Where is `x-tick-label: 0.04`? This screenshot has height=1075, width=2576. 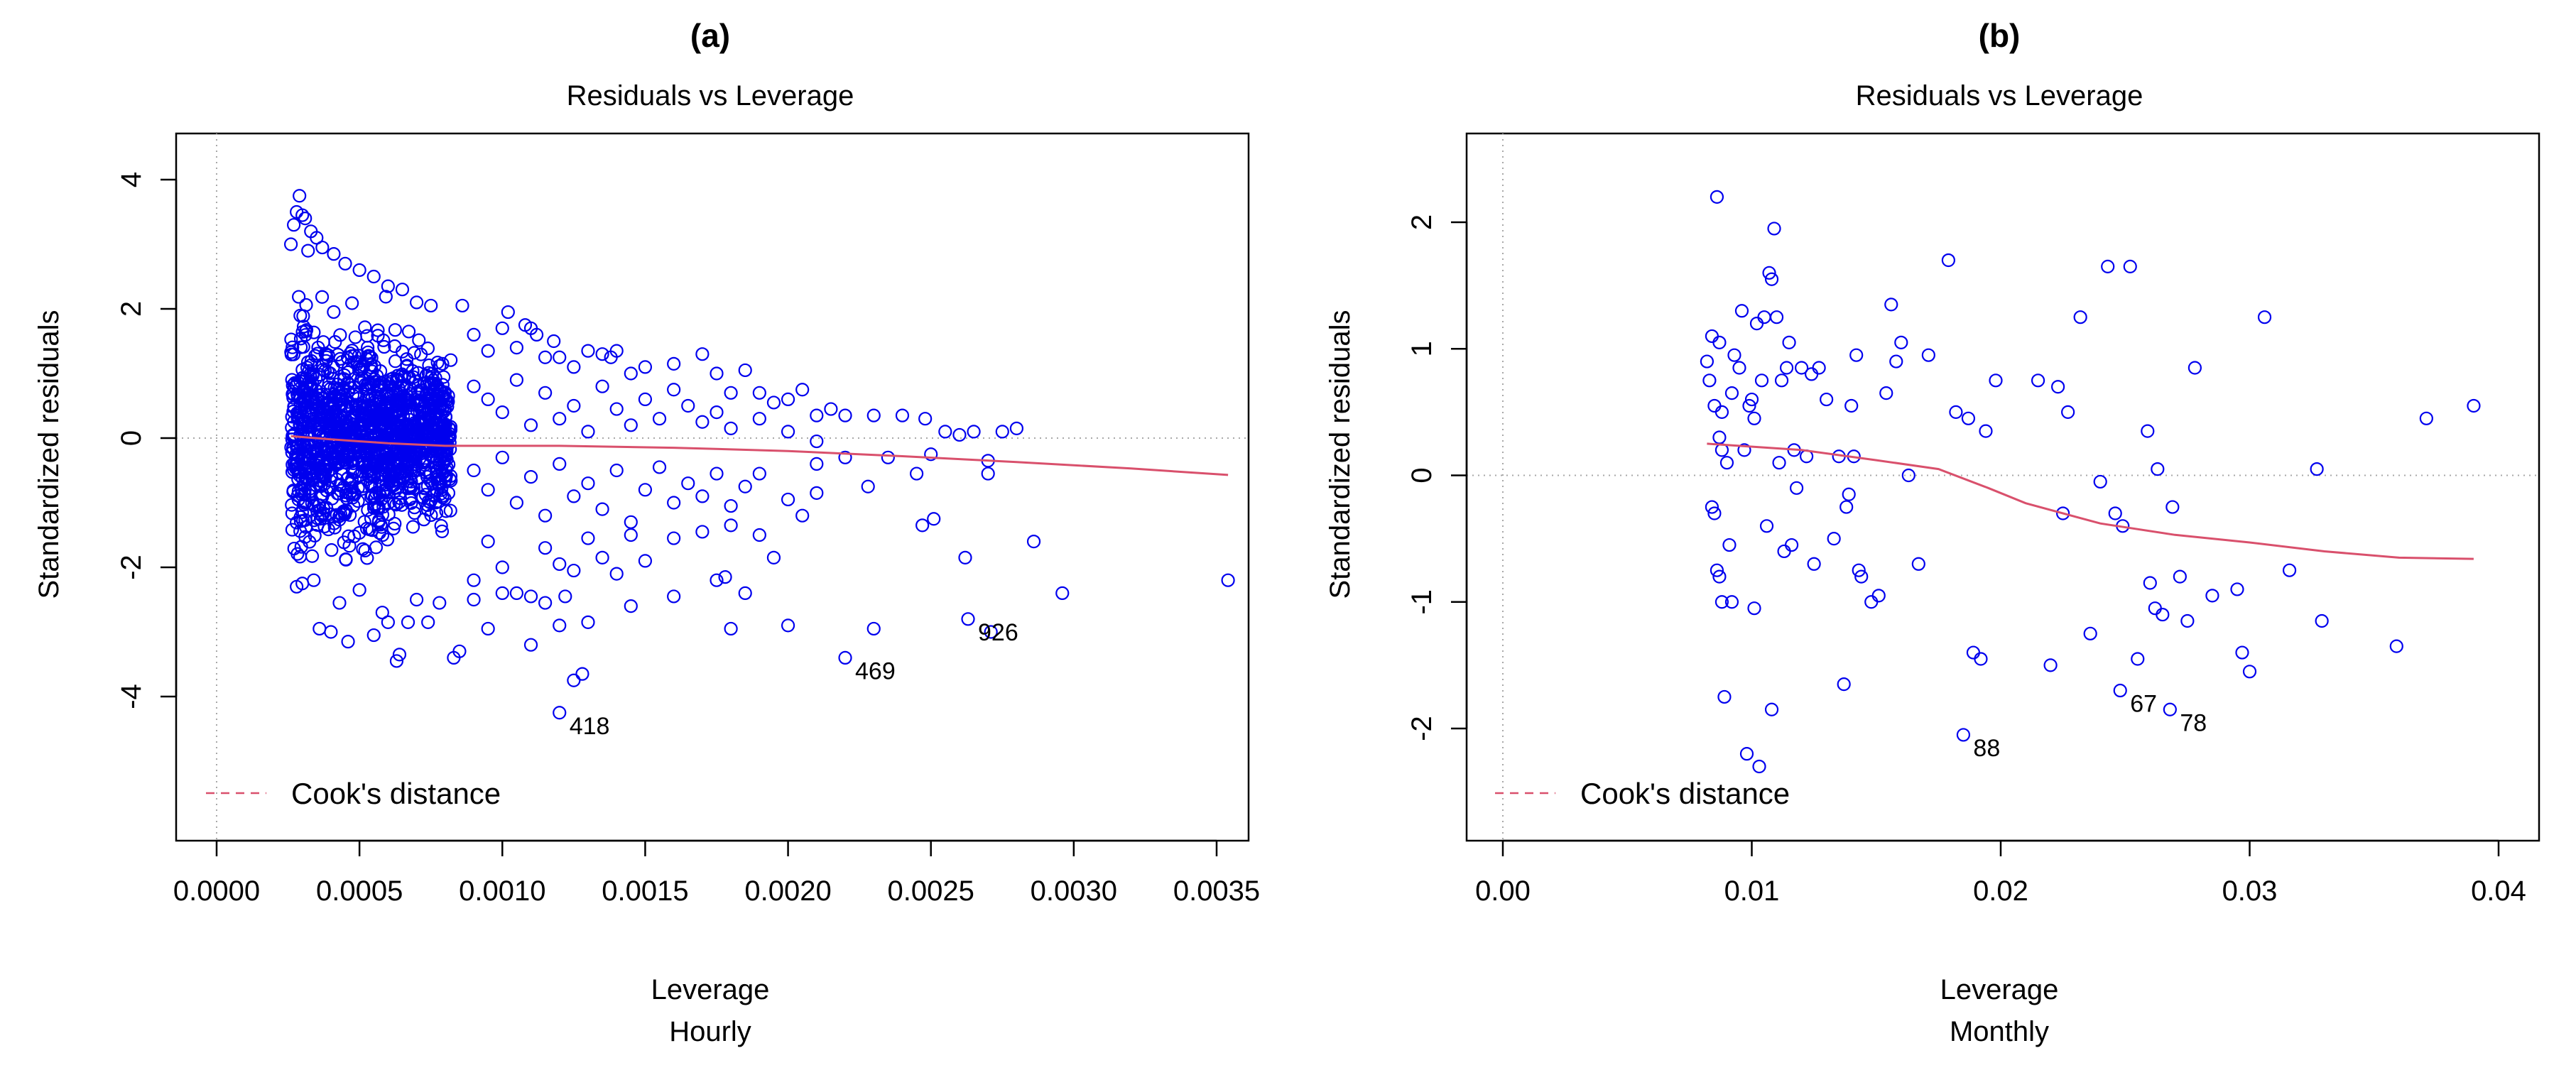
x-tick-label: 0.04 is located at coordinates (2498, 891).